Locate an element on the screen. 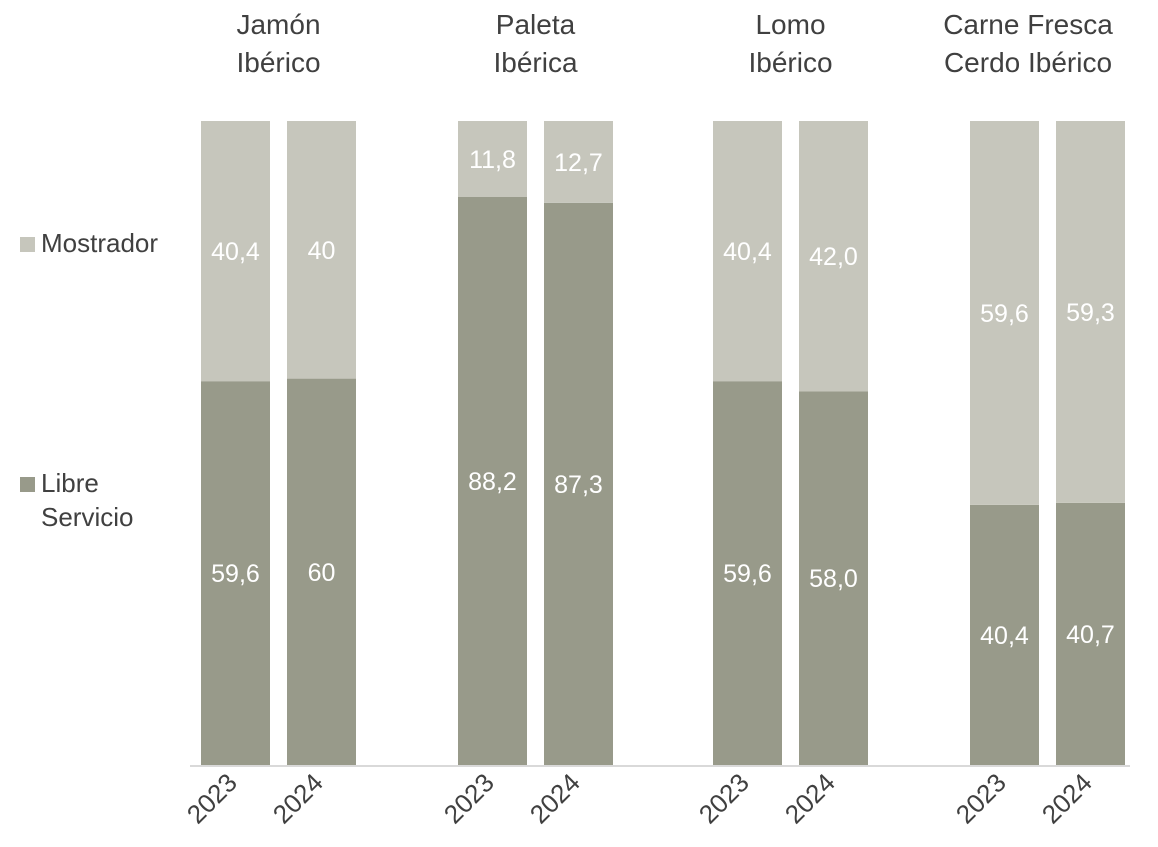 The width and height of the screenshot is (1158, 847). legend-swatch-libre-servicio is located at coordinates (27, 484).